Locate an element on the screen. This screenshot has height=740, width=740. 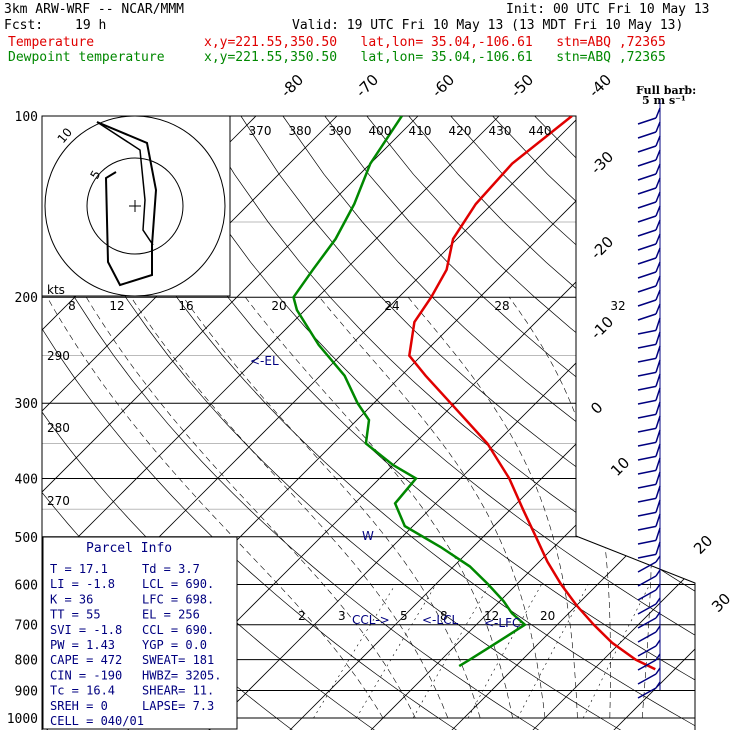
dry-adiabat-label: 280 is located at coordinates (58, 428).